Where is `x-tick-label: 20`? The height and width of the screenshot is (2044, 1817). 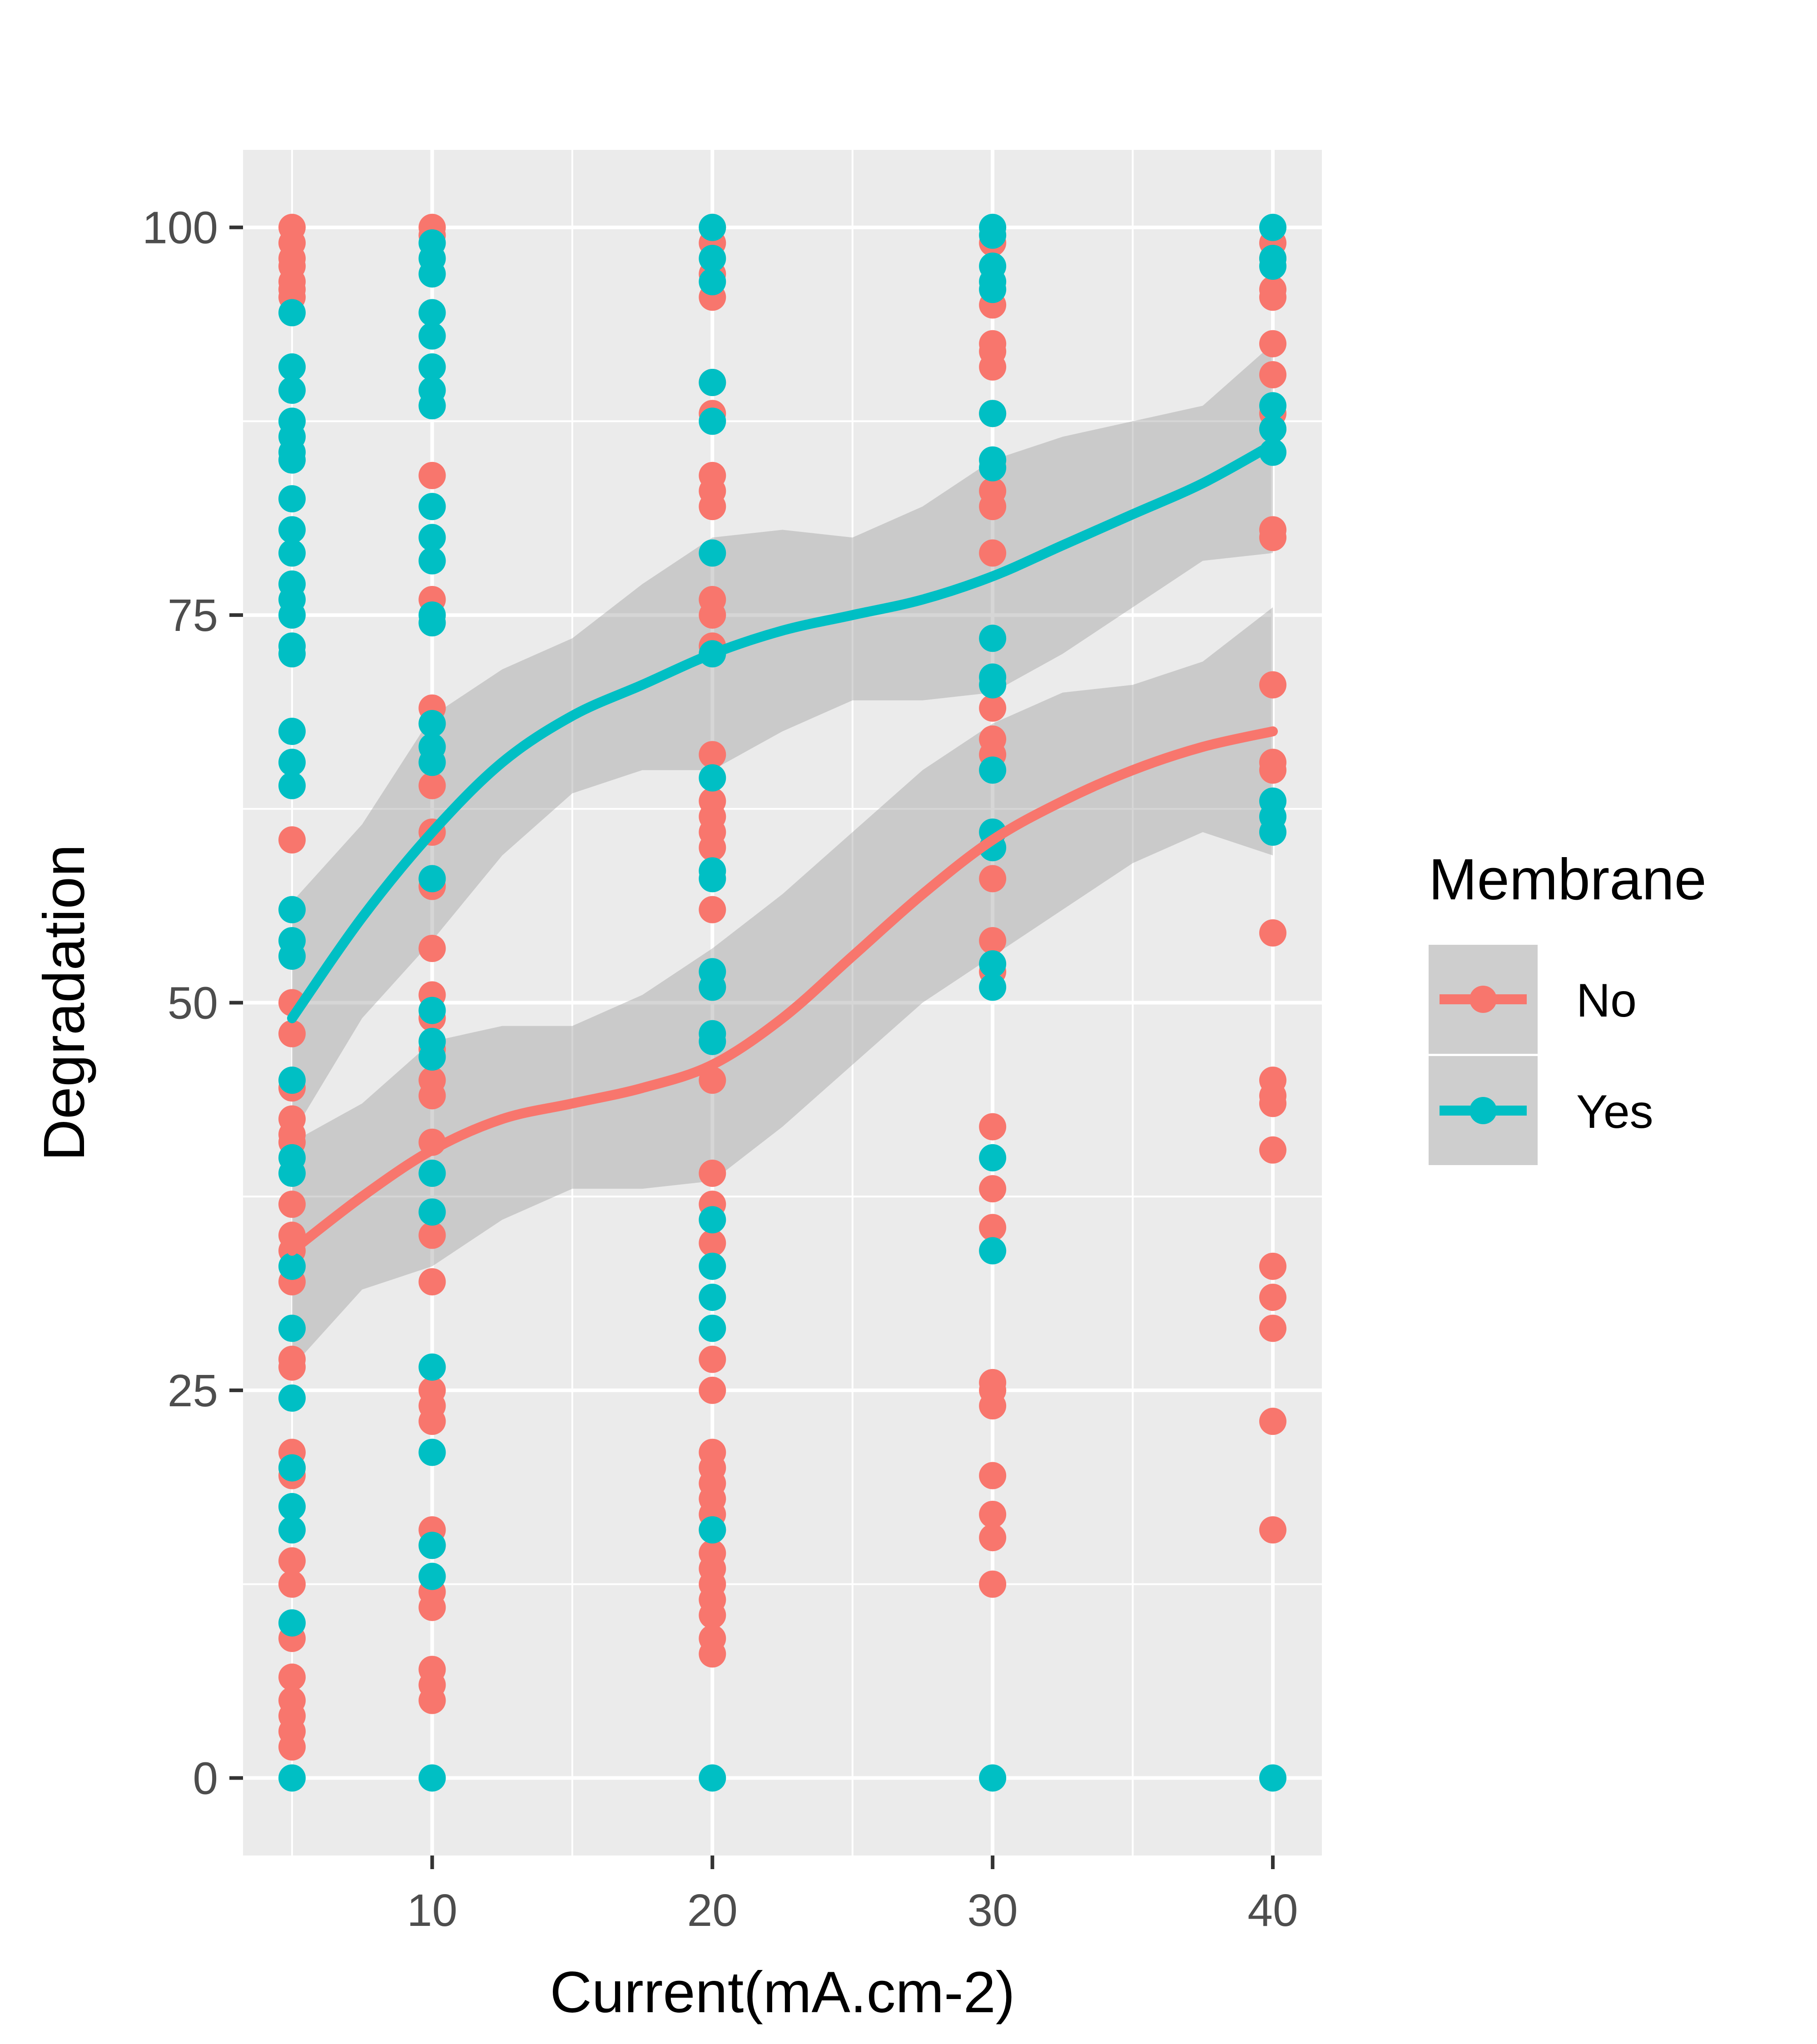
x-tick-label: 20 is located at coordinates (712, 1911).